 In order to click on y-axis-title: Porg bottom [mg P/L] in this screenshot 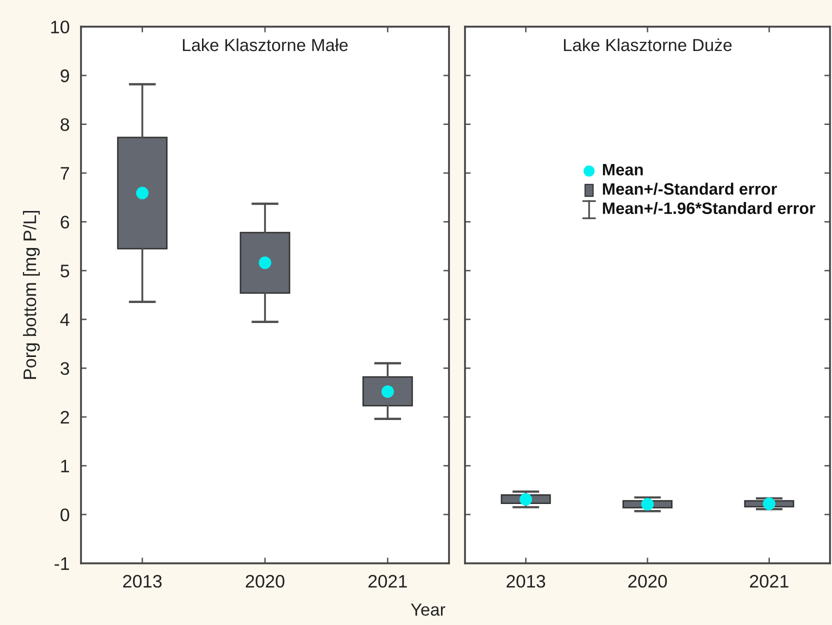, I will do `click(31, 294)`.